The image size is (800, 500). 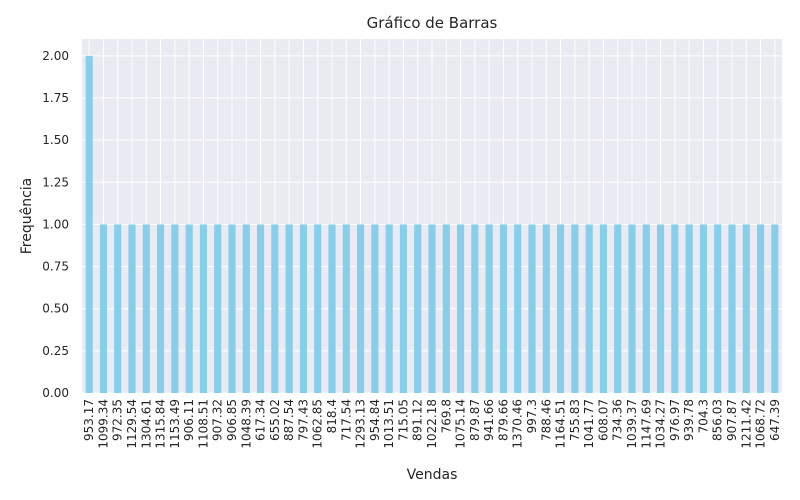 What do you see at coordinates (618, 420) in the screenshot?
I see `x-tick-label: 734.36` at bounding box center [618, 420].